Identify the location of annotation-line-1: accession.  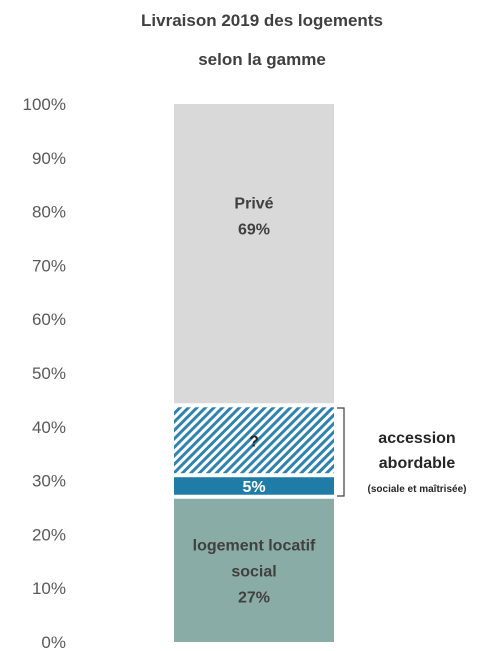
(416, 438).